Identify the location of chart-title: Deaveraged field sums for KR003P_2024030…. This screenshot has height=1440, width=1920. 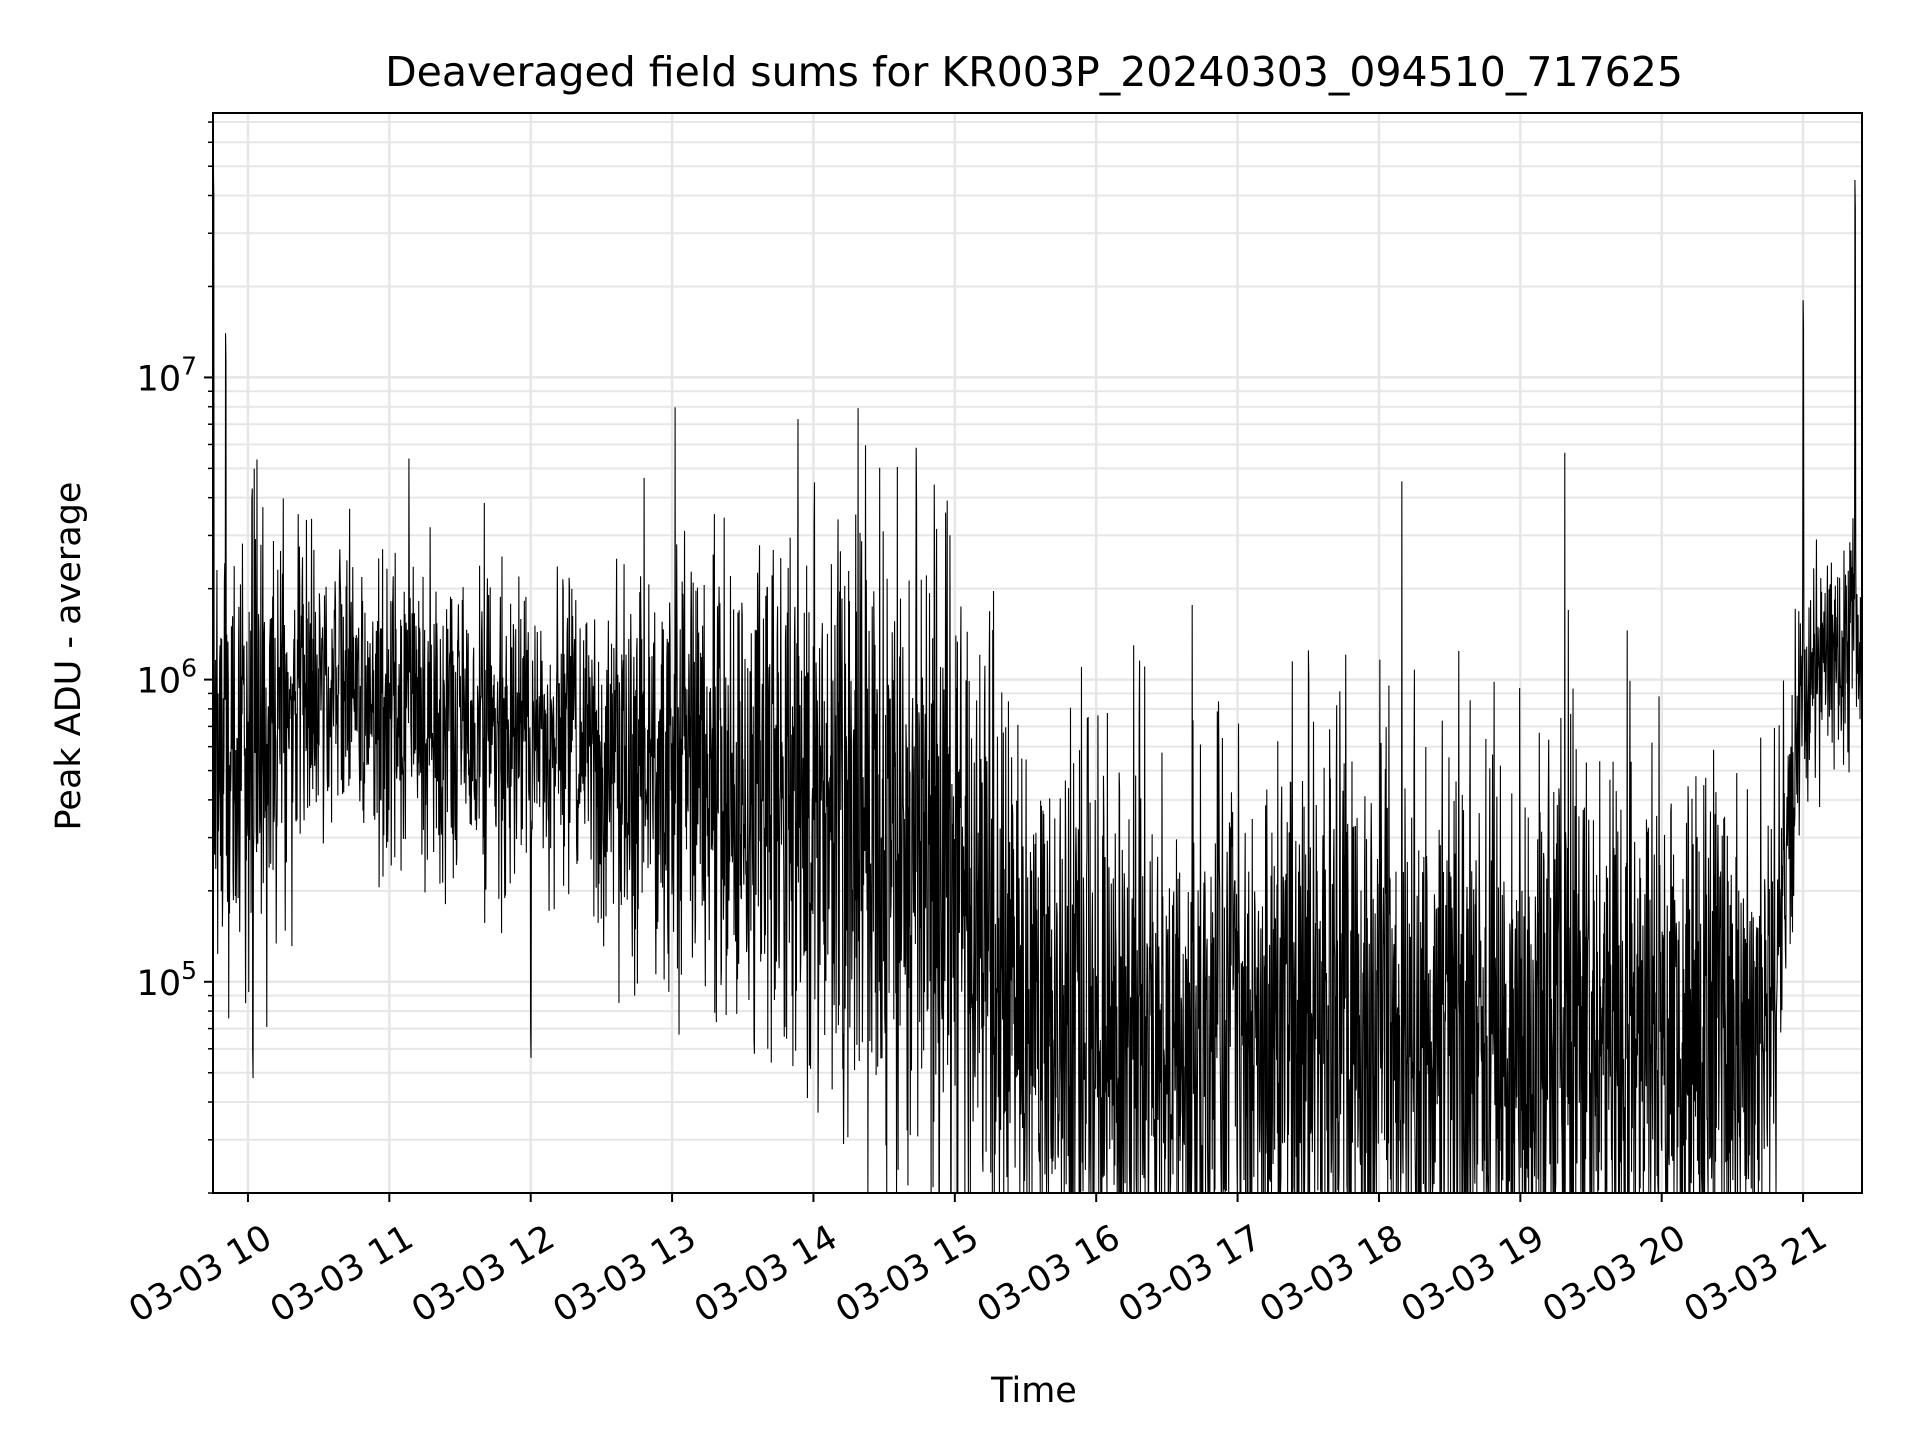
(1034, 72).